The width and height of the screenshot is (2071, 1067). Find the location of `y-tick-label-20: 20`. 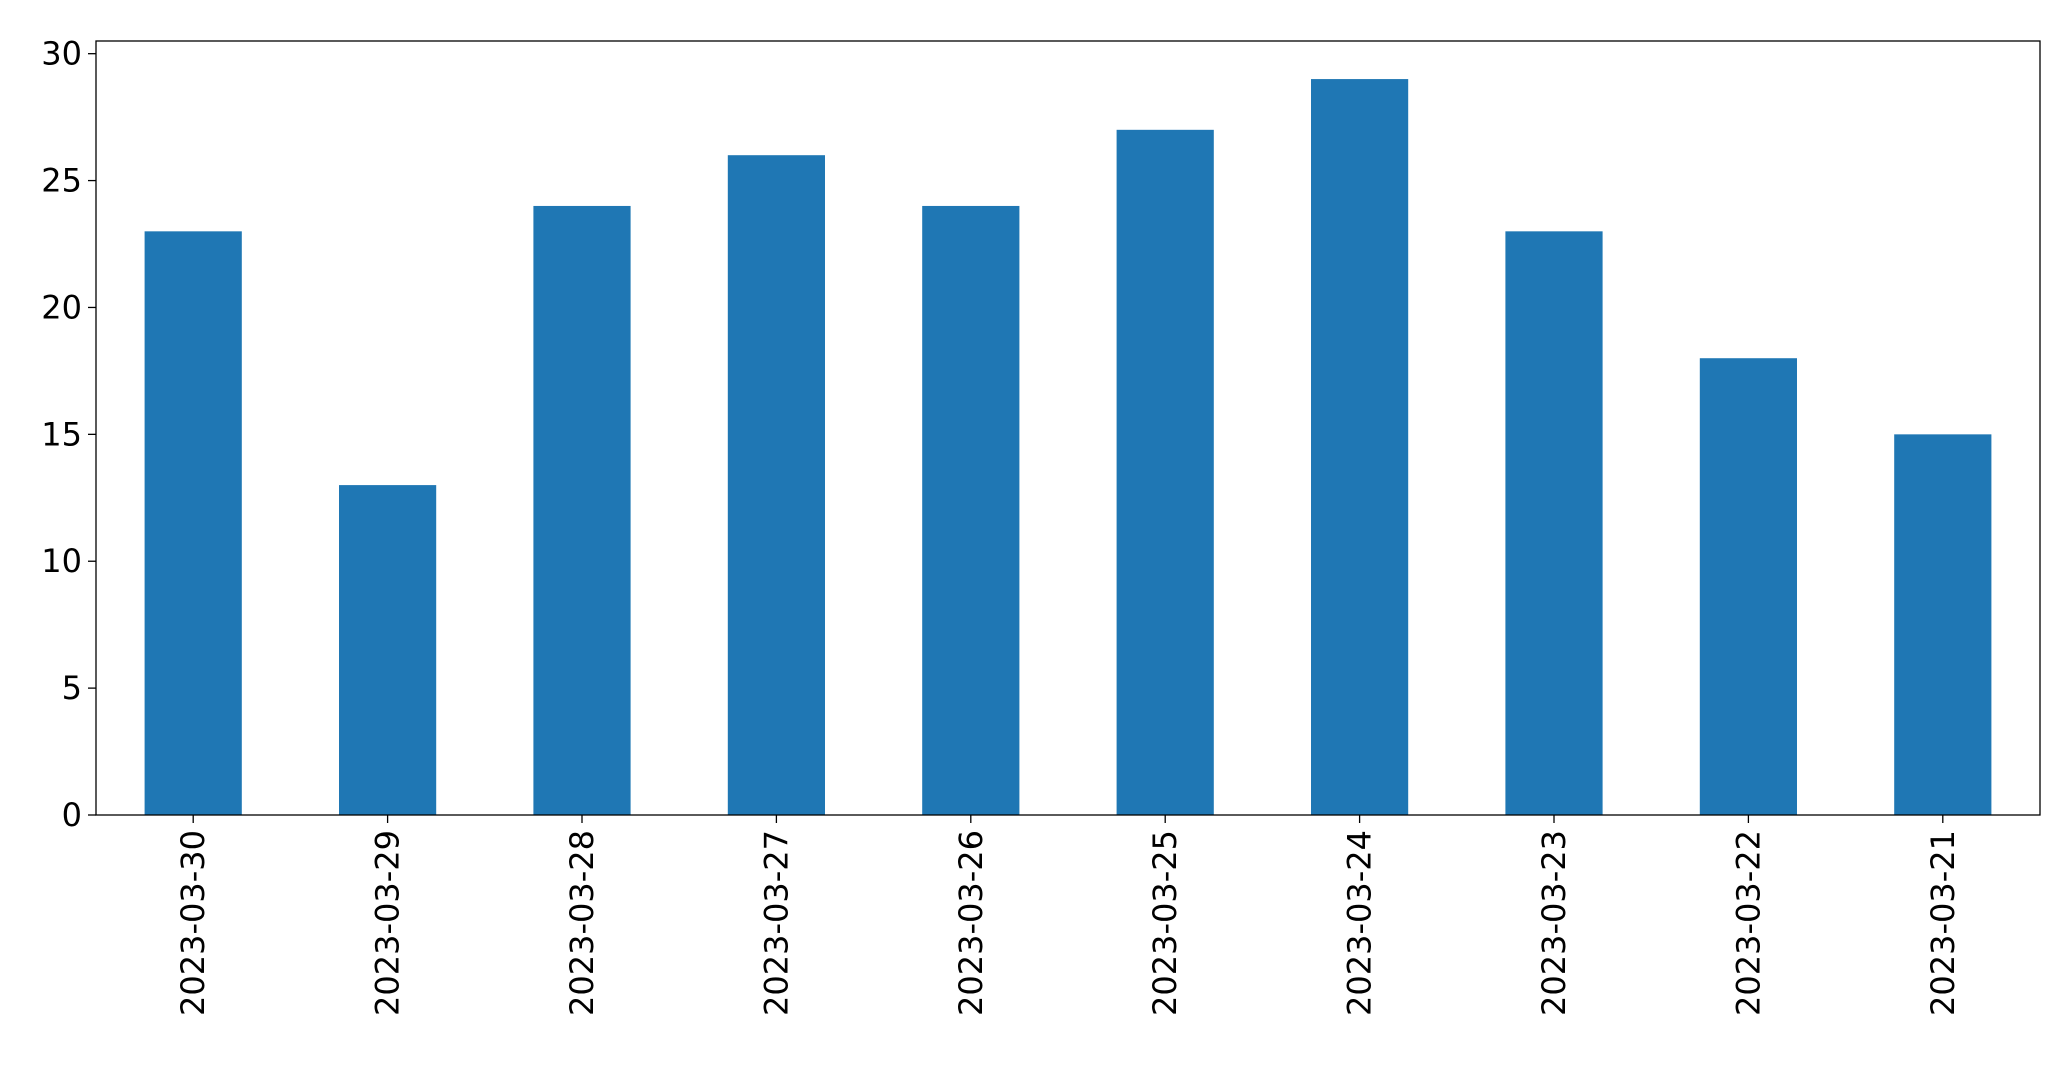

y-tick-label-20: 20 is located at coordinates (61, 307).